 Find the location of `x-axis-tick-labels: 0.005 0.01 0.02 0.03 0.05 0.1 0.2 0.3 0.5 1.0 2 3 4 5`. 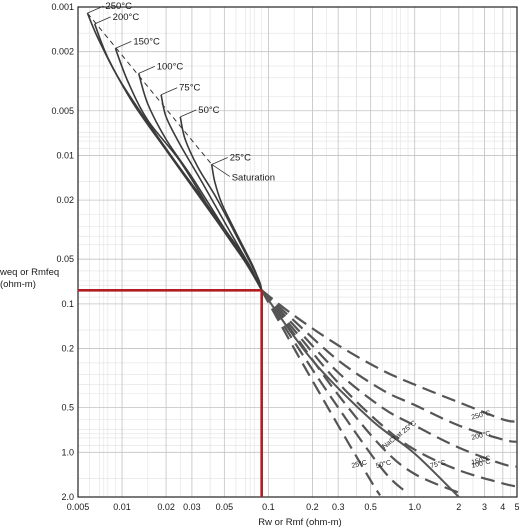

x-axis-tick-labels: 0.005 0.01 0.02 0.03 0.05 0.1 0.2 0.3 0.5 1.0 2 3 4 5 is located at coordinates (293, 507).